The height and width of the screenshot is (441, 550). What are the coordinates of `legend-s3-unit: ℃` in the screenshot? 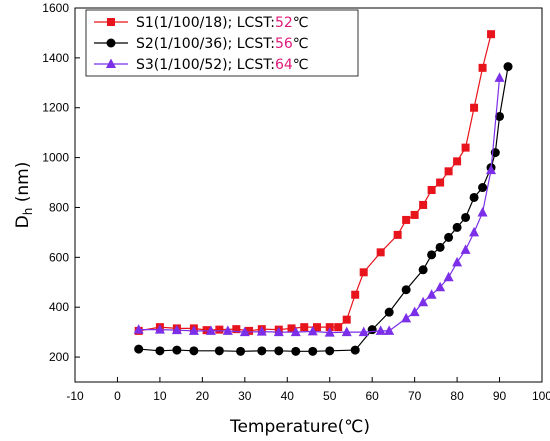 It's located at (301, 65).